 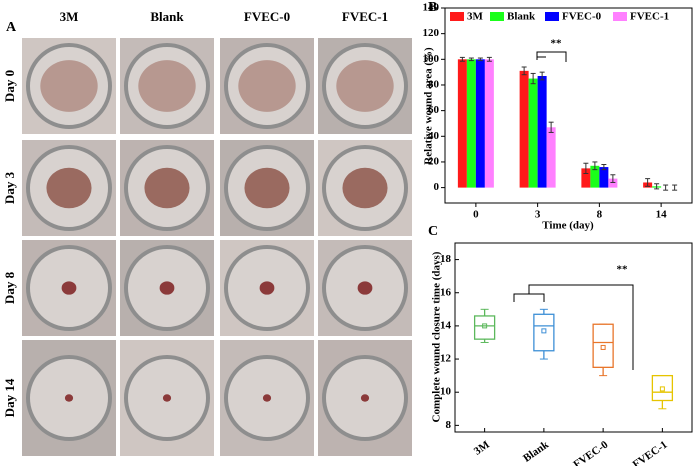 I want to click on row-label: Day 3, so click(x=9, y=187).